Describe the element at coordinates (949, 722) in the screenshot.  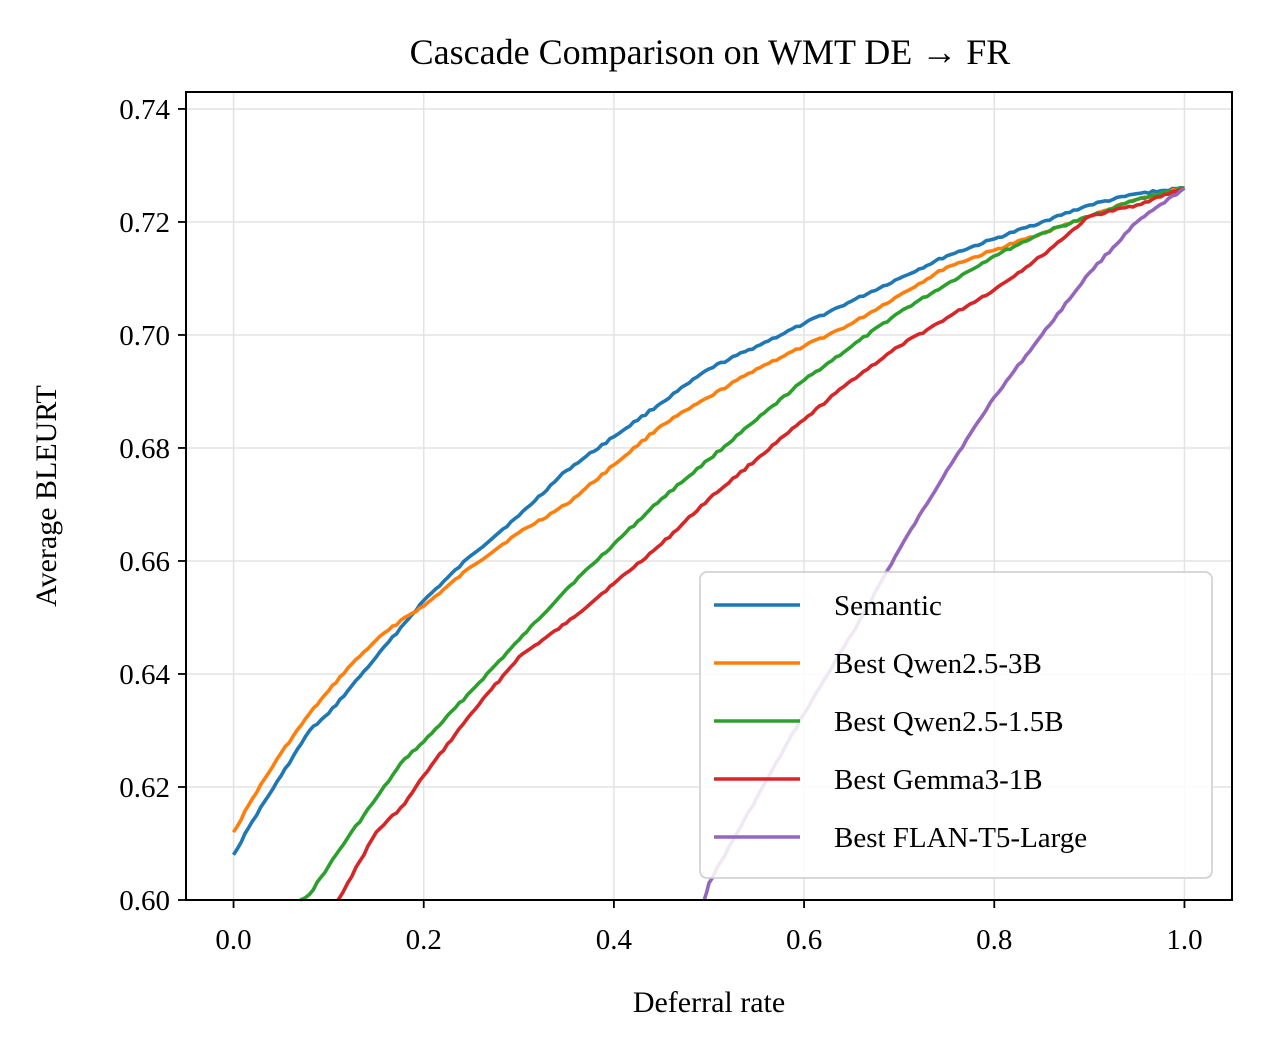
I see `legend-label: Best Qwen2.5-1.5B` at that location.